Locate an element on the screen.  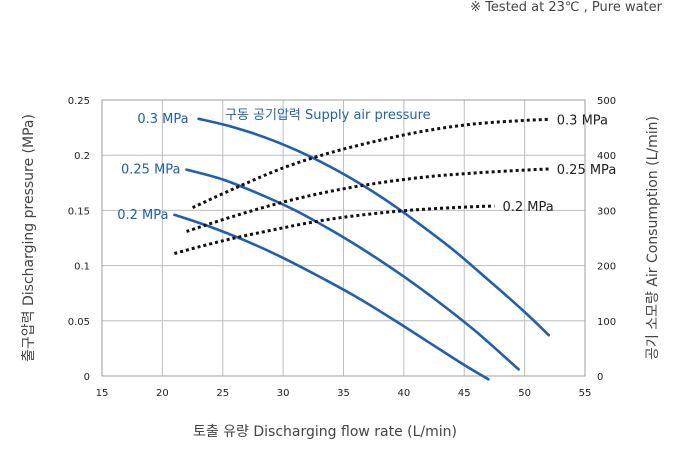
y-right-tick-label: 200 is located at coordinates (606, 267).